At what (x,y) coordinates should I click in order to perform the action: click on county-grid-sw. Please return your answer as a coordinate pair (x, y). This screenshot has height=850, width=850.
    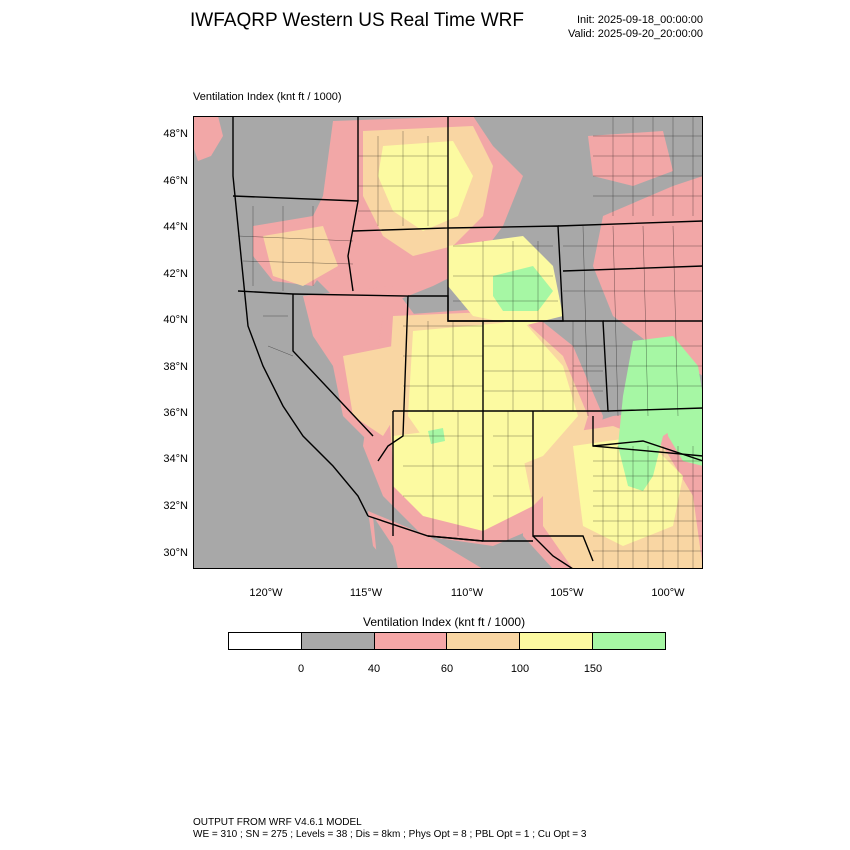
    Looking at the image, I should click on (468, 476).